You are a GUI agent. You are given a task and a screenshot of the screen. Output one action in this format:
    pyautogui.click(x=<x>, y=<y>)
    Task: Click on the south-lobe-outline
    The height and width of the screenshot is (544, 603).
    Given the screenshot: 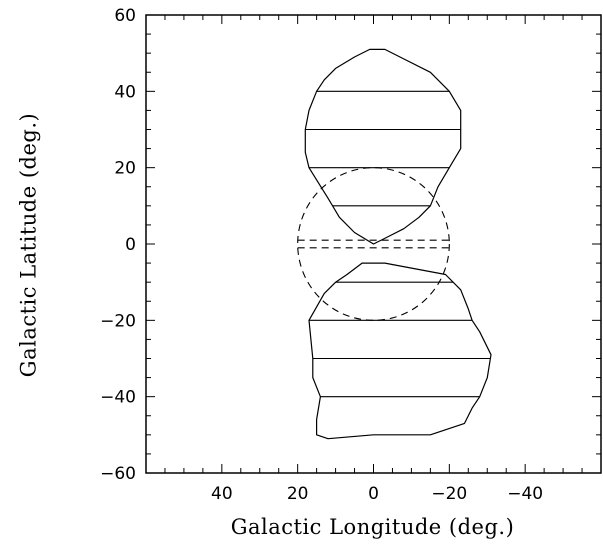 What is the action you would take?
    pyautogui.click(x=400, y=351)
    